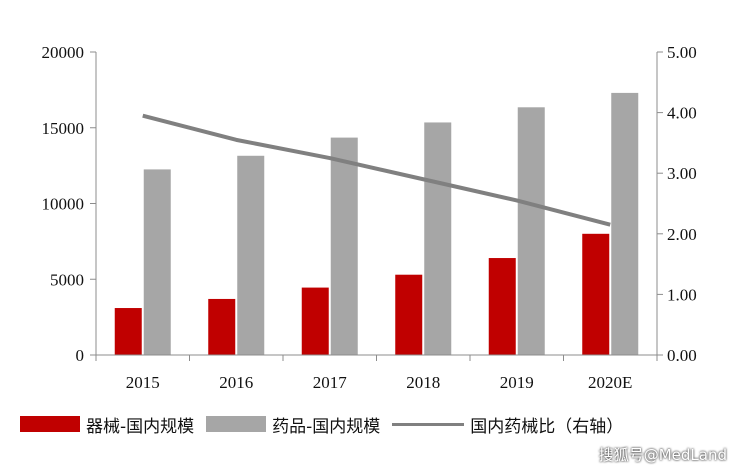  What do you see at coordinates (140, 426) in the screenshot?
I see `legend-label-devices: 器械-国内规模` at bounding box center [140, 426].